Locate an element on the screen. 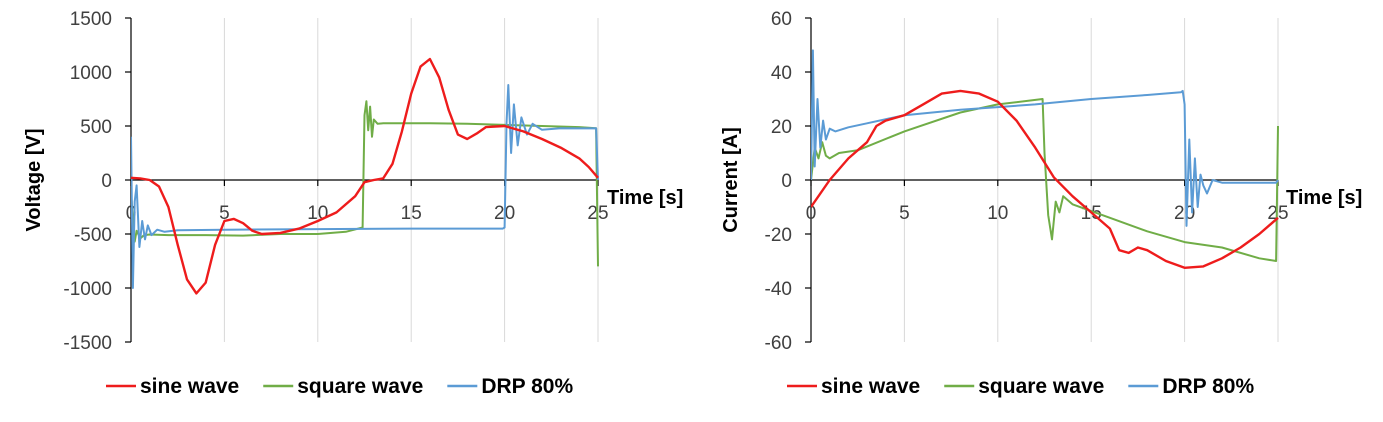 The width and height of the screenshot is (1383, 422). y-tick-label: 500 is located at coordinates (96, 127).